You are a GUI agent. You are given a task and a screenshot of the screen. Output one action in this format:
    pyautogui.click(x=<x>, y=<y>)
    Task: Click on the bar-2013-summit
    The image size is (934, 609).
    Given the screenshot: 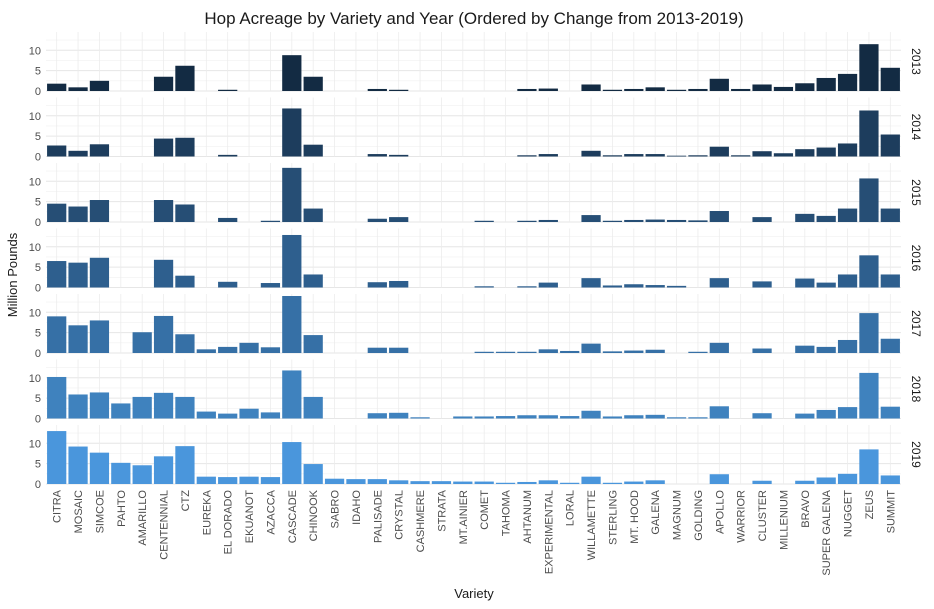 What is the action you would take?
    pyautogui.click(x=890, y=79)
    